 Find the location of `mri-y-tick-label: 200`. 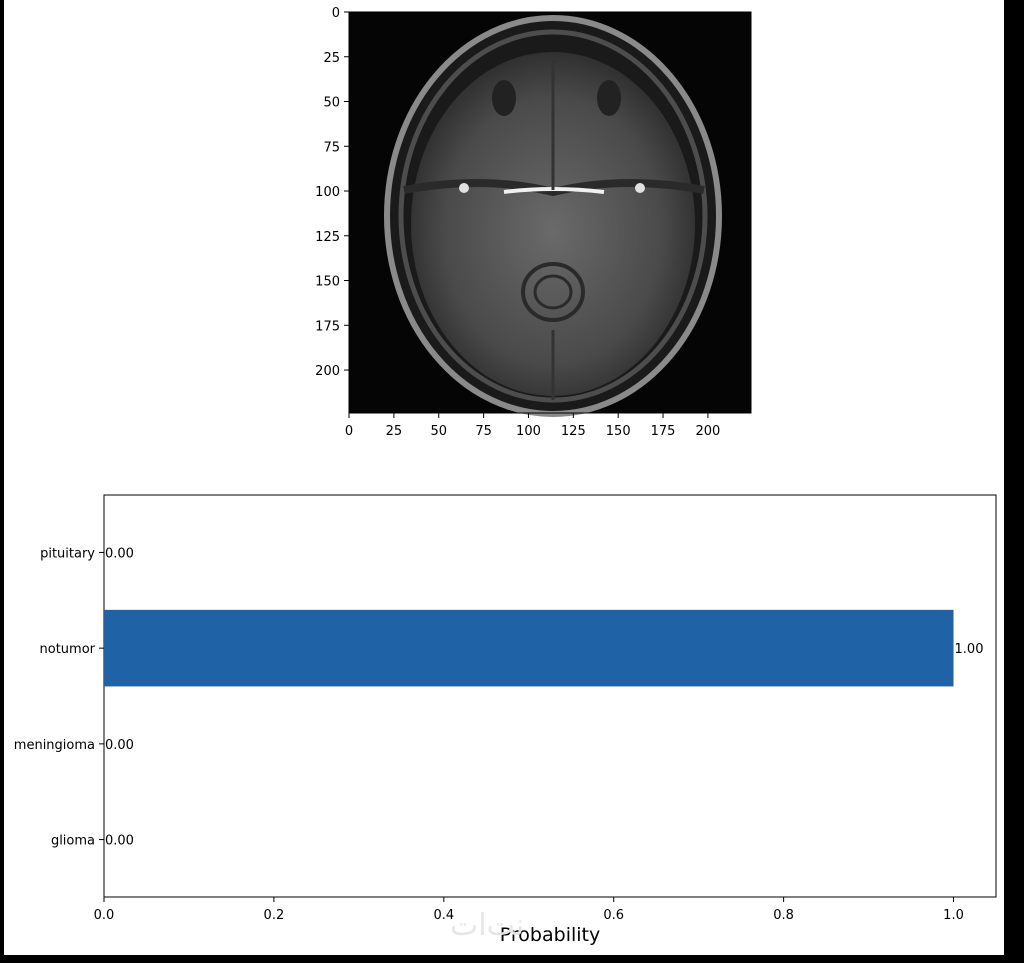

mri-y-tick-label: 200 is located at coordinates (327, 371).